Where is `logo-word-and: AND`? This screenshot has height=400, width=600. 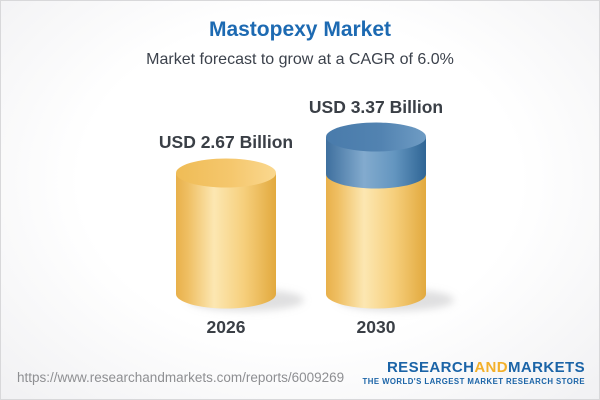
logo-word-and: AND is located at coordinates (491, 367).